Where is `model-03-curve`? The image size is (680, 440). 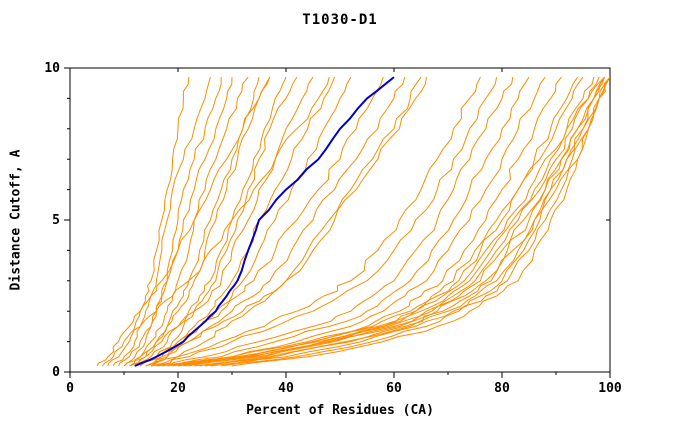 model-03-curve is located at coordinates (170, 222).